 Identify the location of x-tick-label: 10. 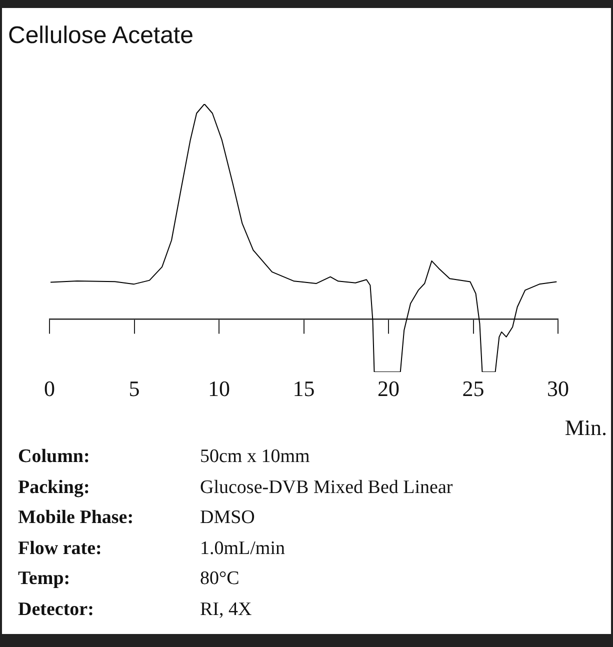
(219, 389).